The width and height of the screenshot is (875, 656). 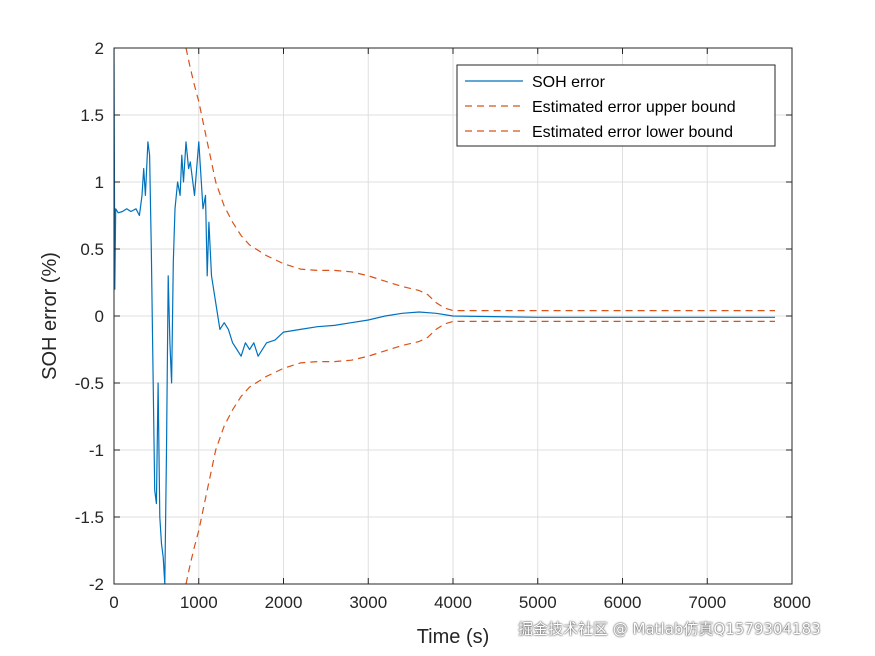 I want to click on y-tick-label: -1, so click(x=96, y=450).